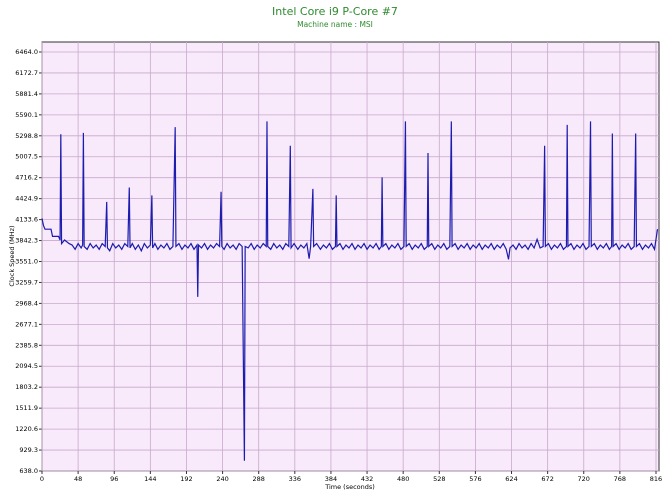  I want to click on y-tick-label: 5590.1, so click(26, 115).